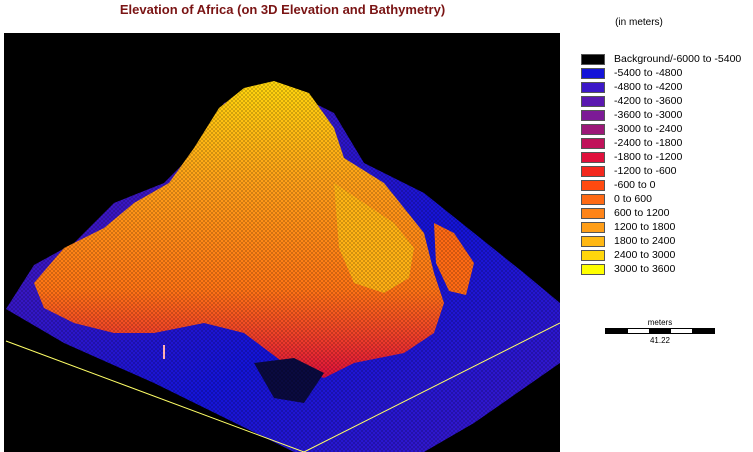 The image size is (753, 452). Describe the element at coordinates (639, 22) in the screenshot. I see `units-label: (in meters)` at that location.